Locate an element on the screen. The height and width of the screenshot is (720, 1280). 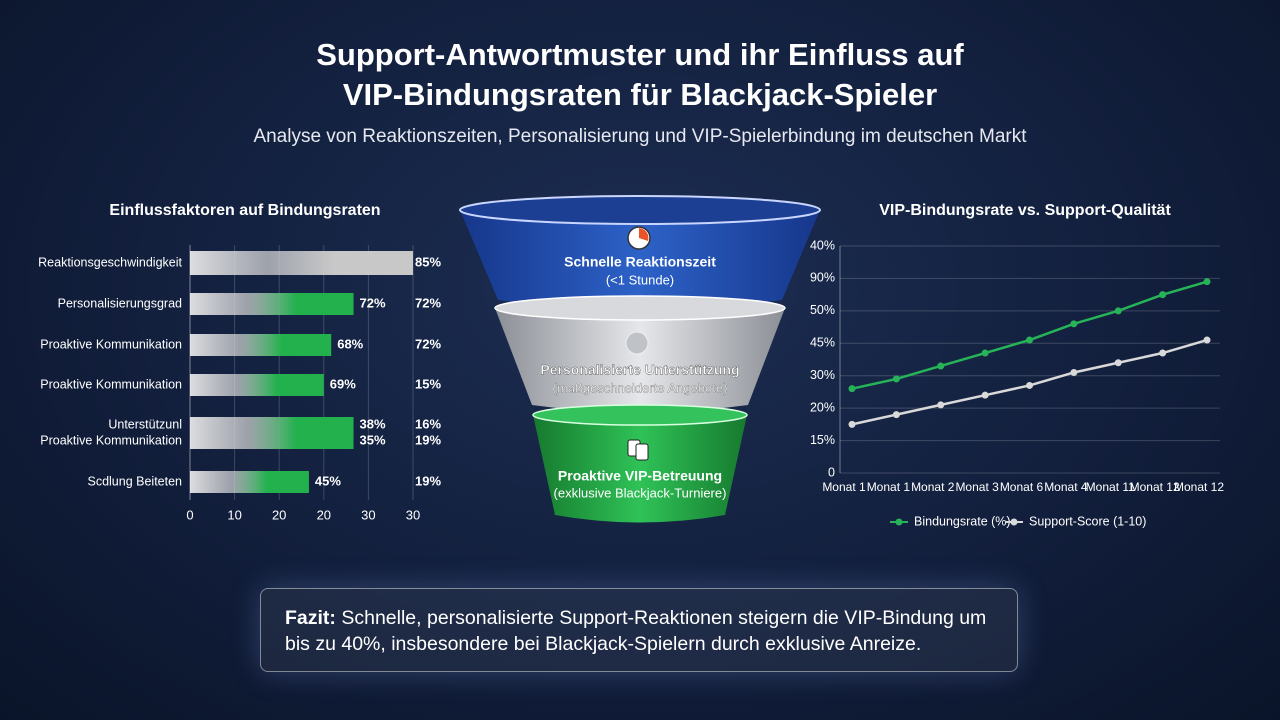
funnel-subtitle: (exklusive Blackjack-Turniere) is located at coordinates (640, 492).